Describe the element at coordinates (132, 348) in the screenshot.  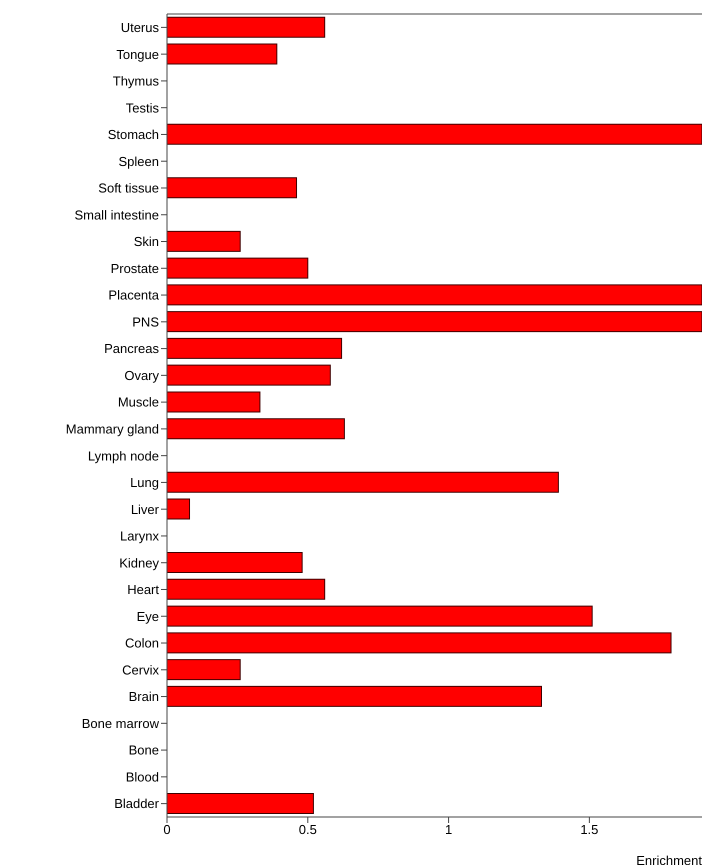
I see `y-tick-label: Pancreas` at that location.